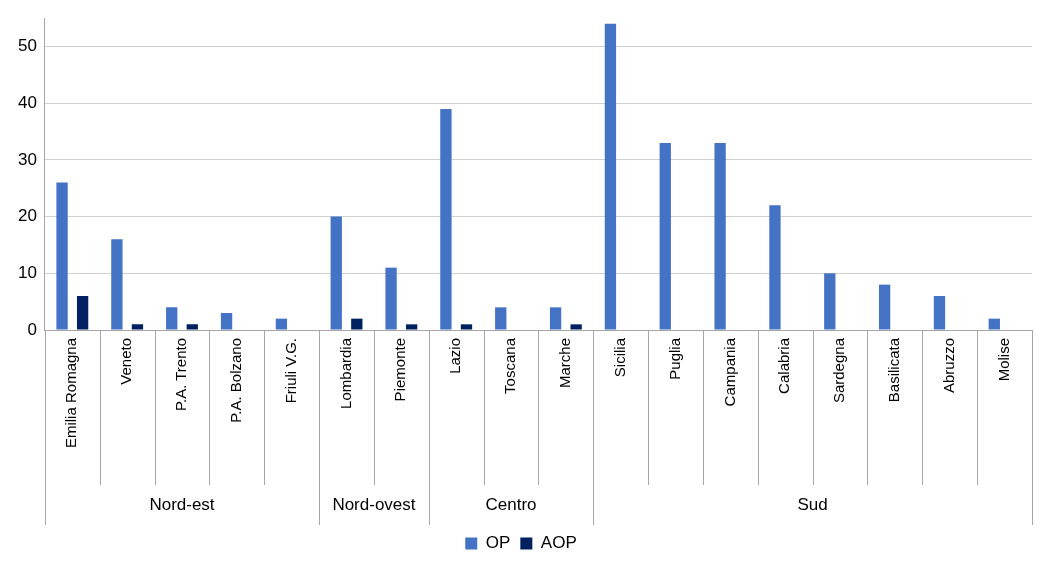 This screenshot has width=1054, height=562. What do you see at coordinates (812, 504) in the screenshot?
I see `text: Sud` at bounding box center [812, 504].